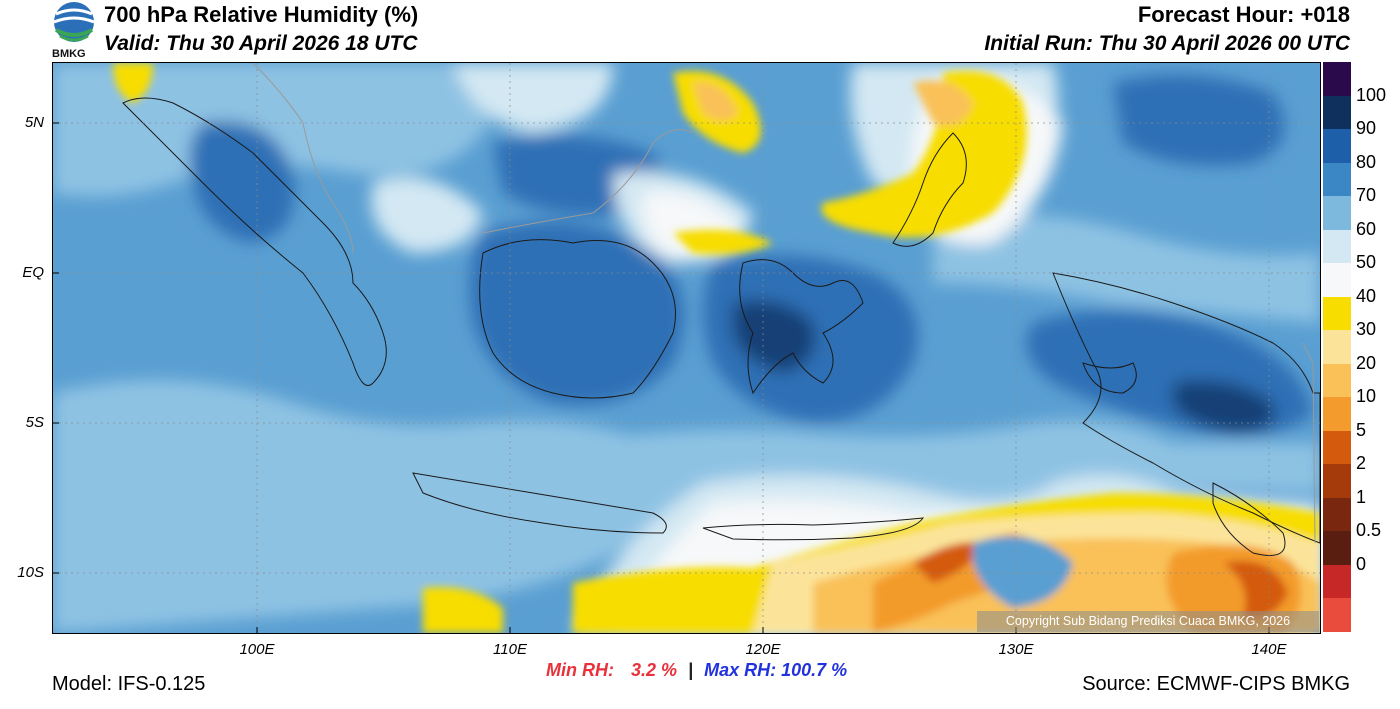 The width and height of the screenshot is (1400, 709). I want to click on min-rh-label: Min RH:, so click(580, 670).